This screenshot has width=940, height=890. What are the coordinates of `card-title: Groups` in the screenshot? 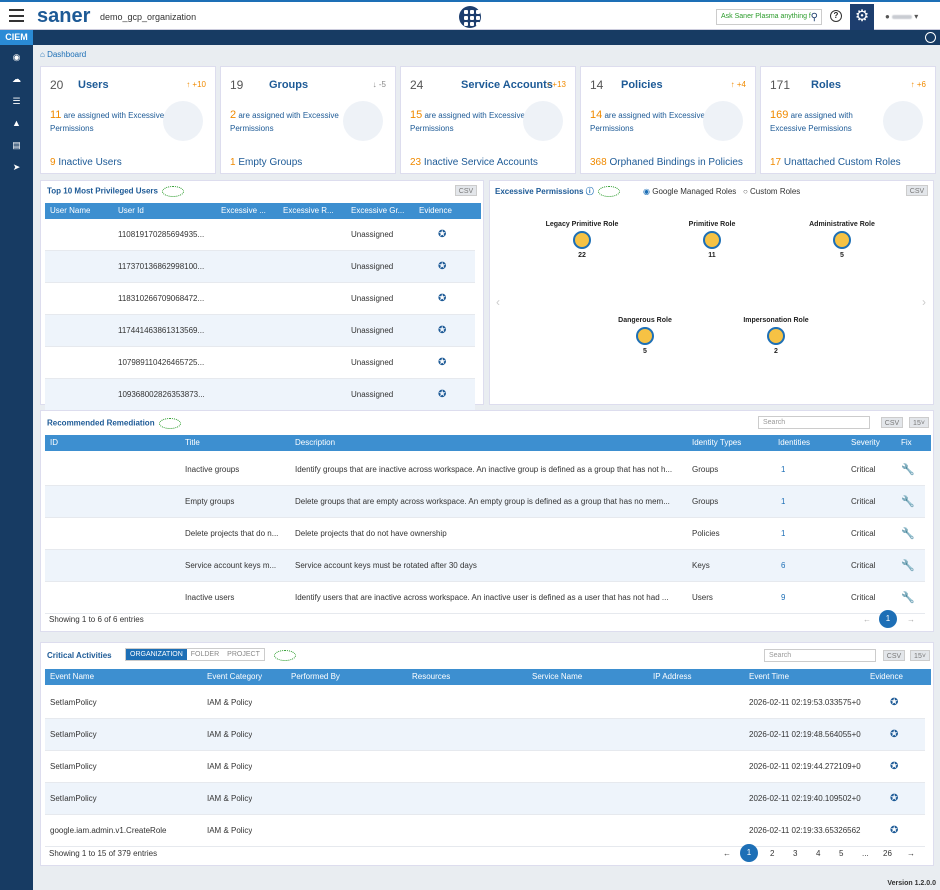 It's located at (289, 85).